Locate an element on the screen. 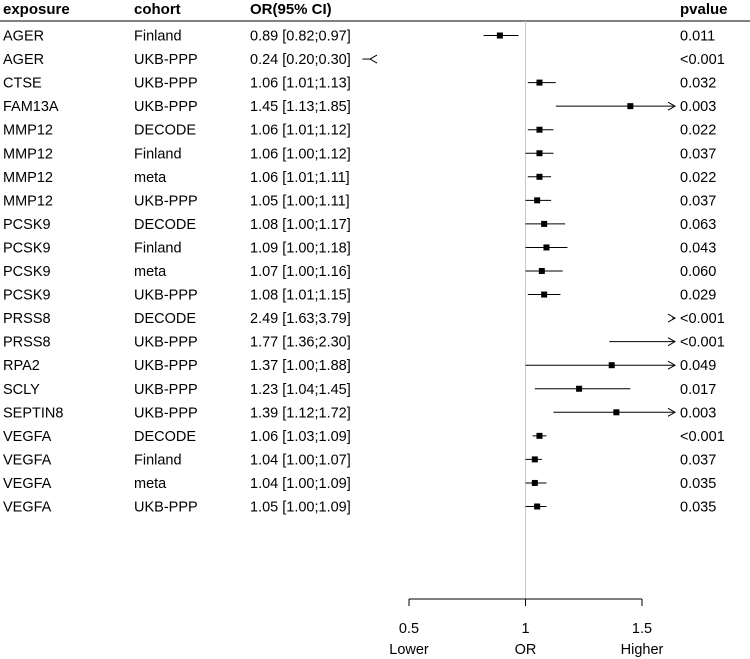 This screenshot has height=659, width=750. table-row: CTSE UKB-PPP 1.06 [1.01;1.13] 0.032 is located at coordinates (359, 84).